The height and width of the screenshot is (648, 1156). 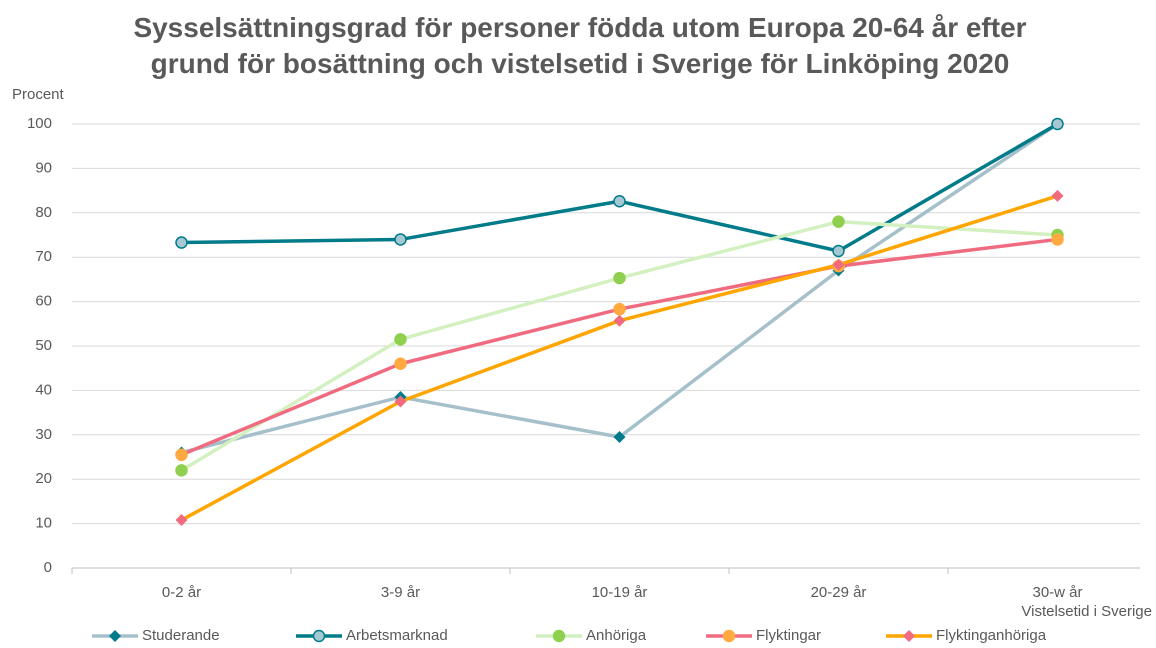 What do you see at coordinates (397, 635) in the screenshot?
I see `legend-label: Arbetsmarknad` at bounding box center [397, 635].